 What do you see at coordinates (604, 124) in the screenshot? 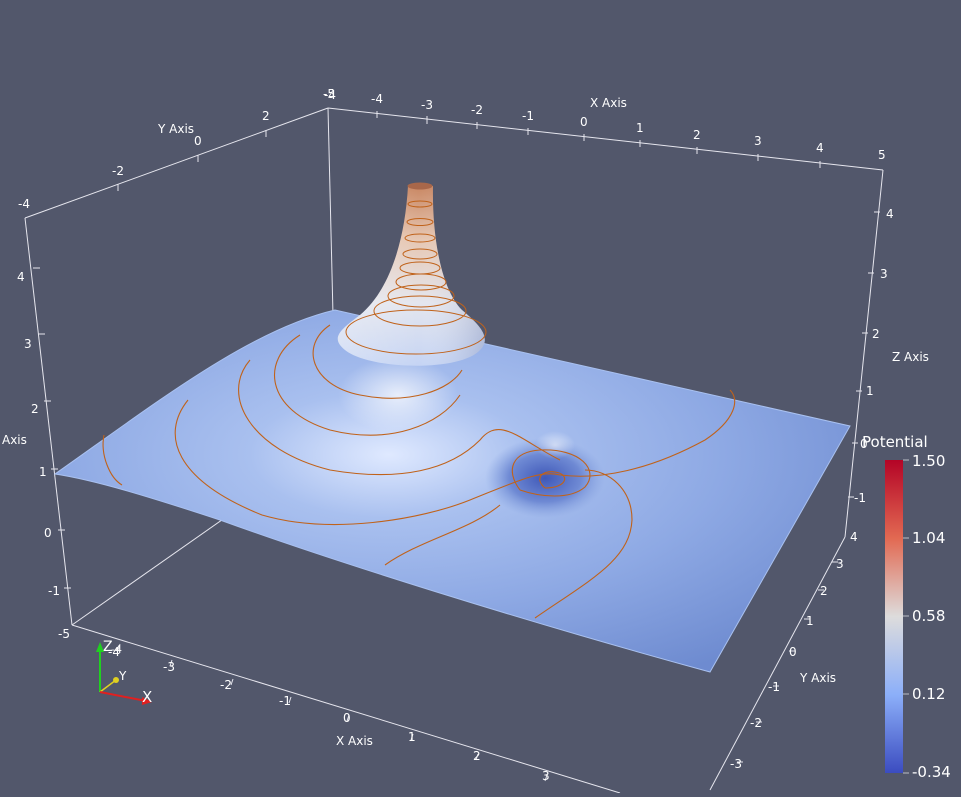
I see `top-x-axis: X Axis -5 -4 -3 -2 -1 0 1 2 3 4 5` at bounding box center [604, 124].